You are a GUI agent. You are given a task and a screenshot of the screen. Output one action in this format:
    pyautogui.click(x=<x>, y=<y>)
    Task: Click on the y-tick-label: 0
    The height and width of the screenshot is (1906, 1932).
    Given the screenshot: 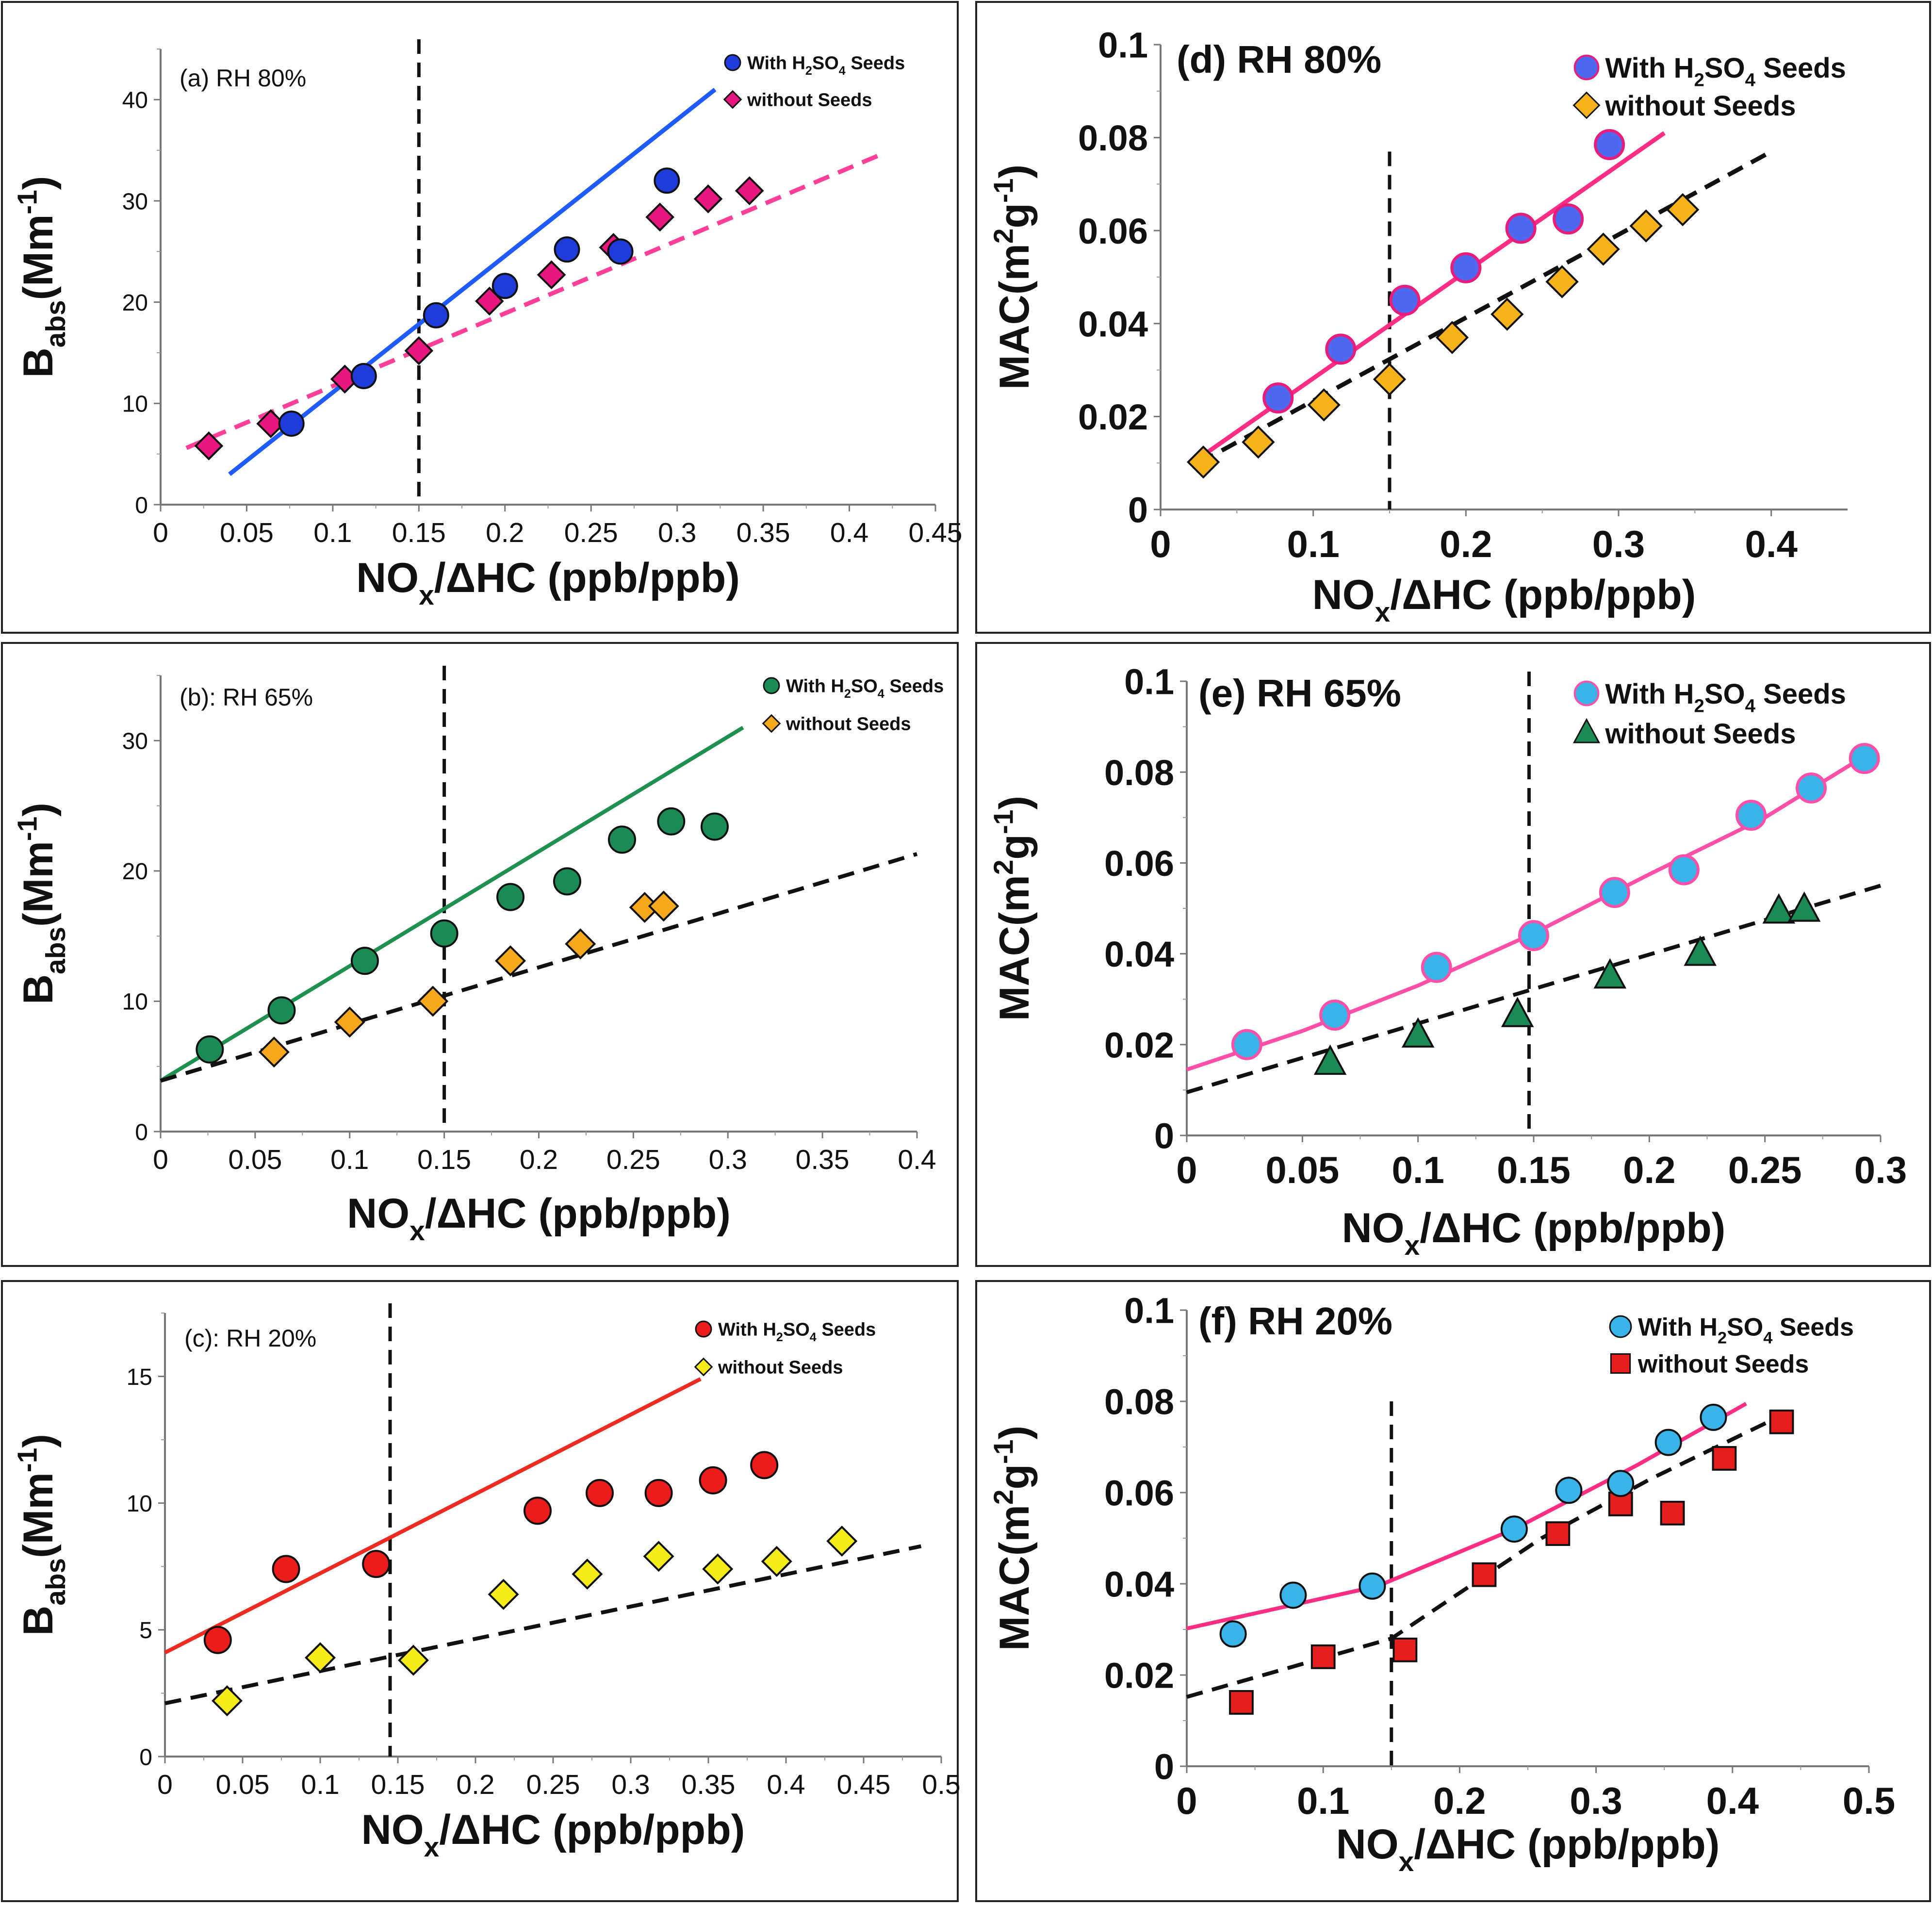 What is the action you would take?
    pyautogui.click(x=142, y=1132)
    